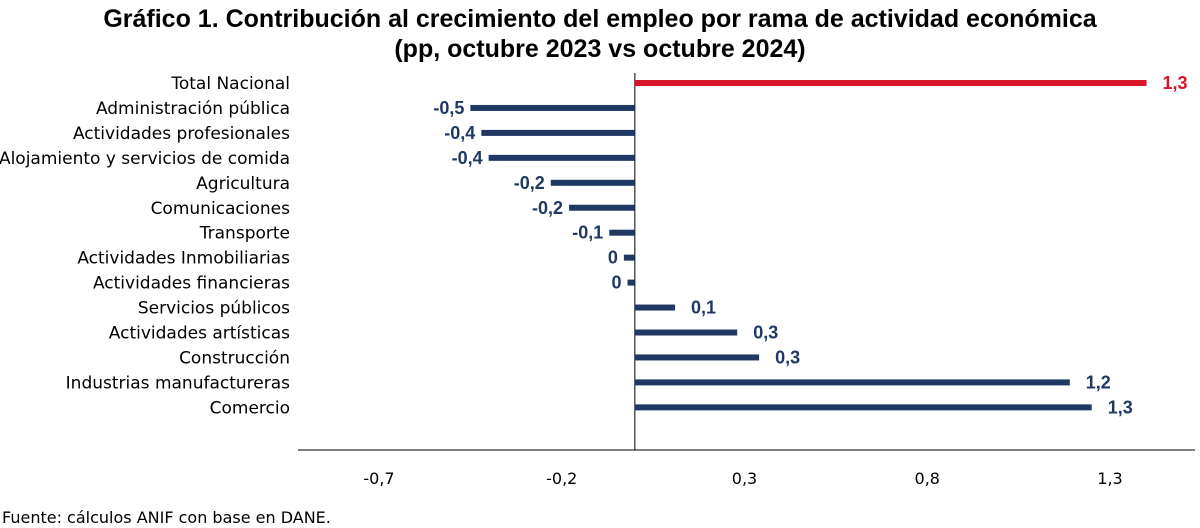  Describe the element at coordinates (145, 159) in the screenshot. I see `category-label: Alojamiento y servicios de comida` at that location.